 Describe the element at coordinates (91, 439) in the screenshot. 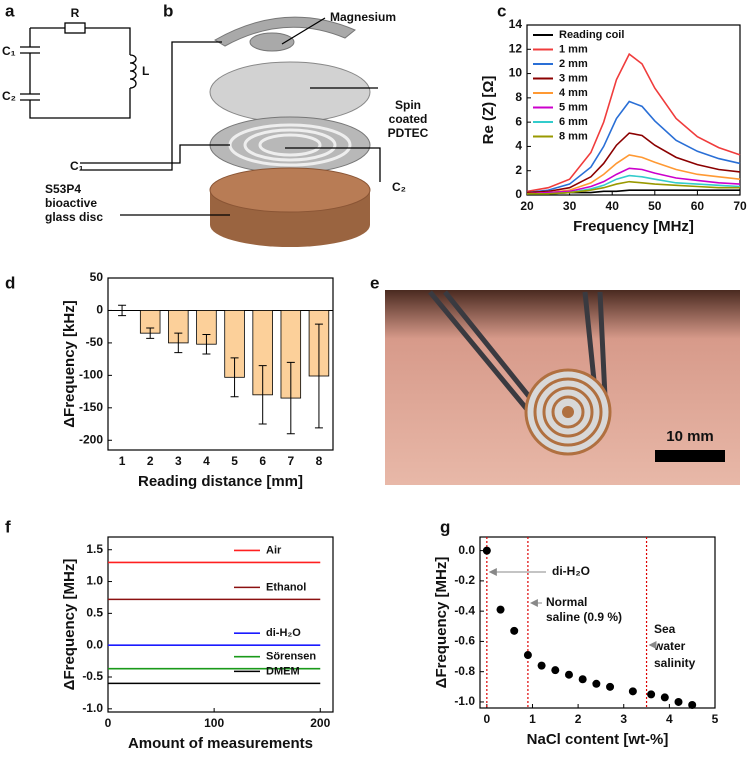

I see `y-tick-label: -200` at that location.